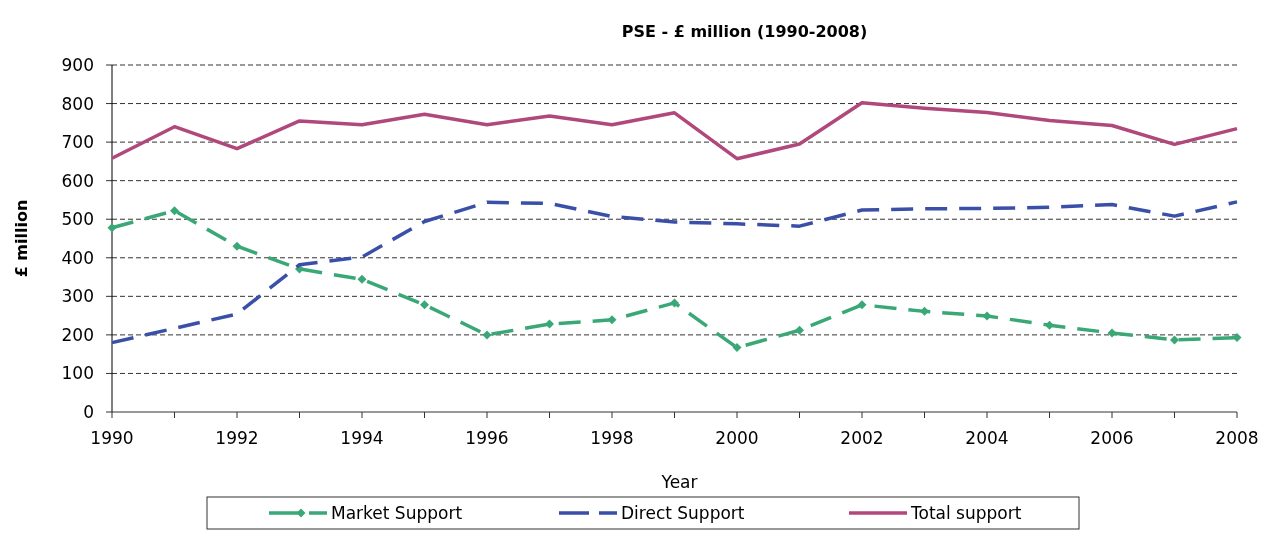  What do you see at coordinates (966, 513) in the screenshot?
I see `legend-label: Total support` at bounding box center [966, 513].